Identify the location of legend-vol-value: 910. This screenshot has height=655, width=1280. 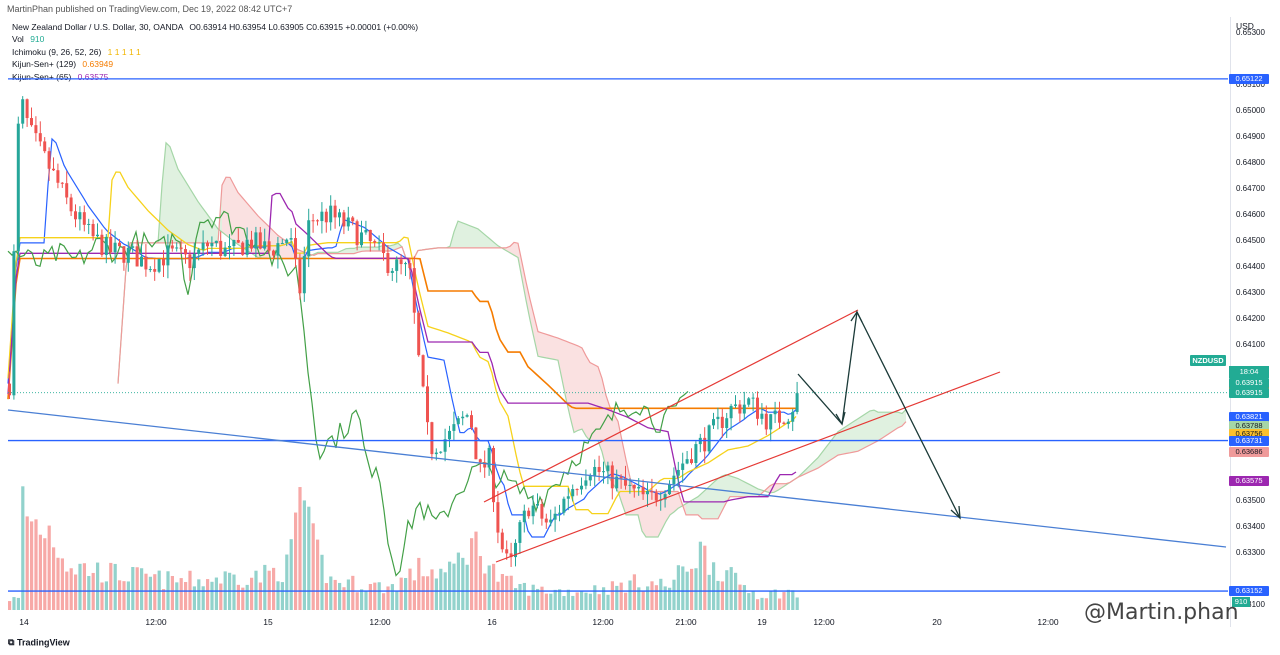
(37, 39).